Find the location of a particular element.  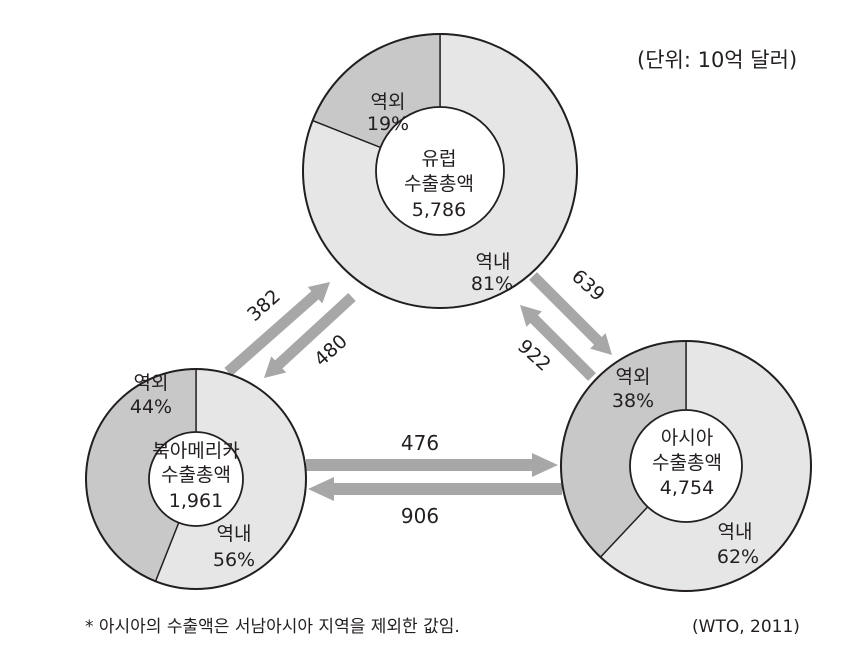

asia-name: 아시아 is located at coordinates (687, 438).